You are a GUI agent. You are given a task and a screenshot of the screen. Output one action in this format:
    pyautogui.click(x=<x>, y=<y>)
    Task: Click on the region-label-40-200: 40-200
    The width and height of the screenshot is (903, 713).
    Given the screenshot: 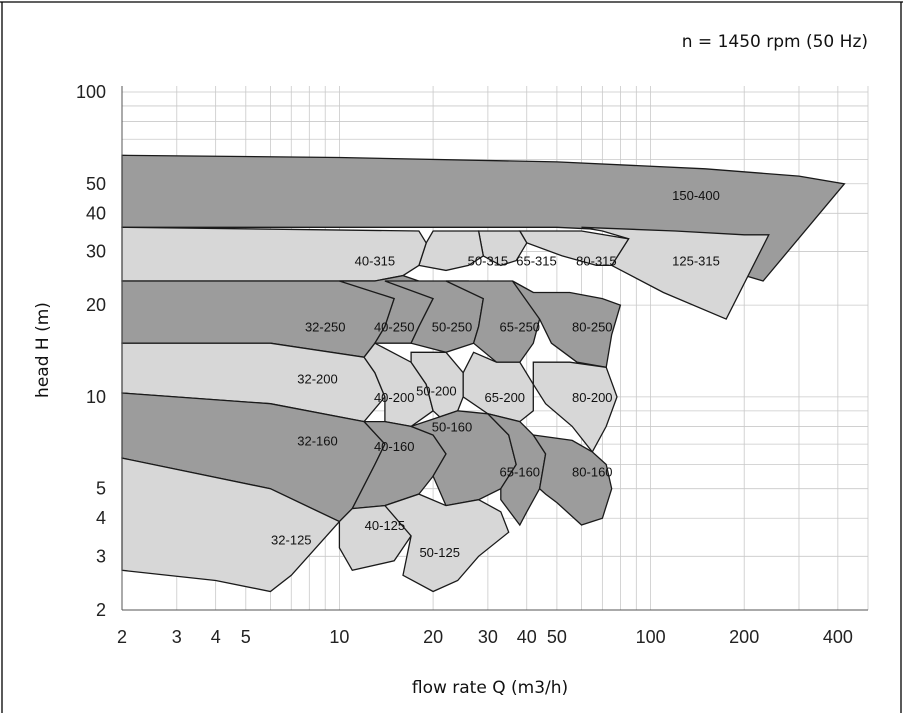 What is the action you would take?
    pyautogui.click(x=394, y=397)
    